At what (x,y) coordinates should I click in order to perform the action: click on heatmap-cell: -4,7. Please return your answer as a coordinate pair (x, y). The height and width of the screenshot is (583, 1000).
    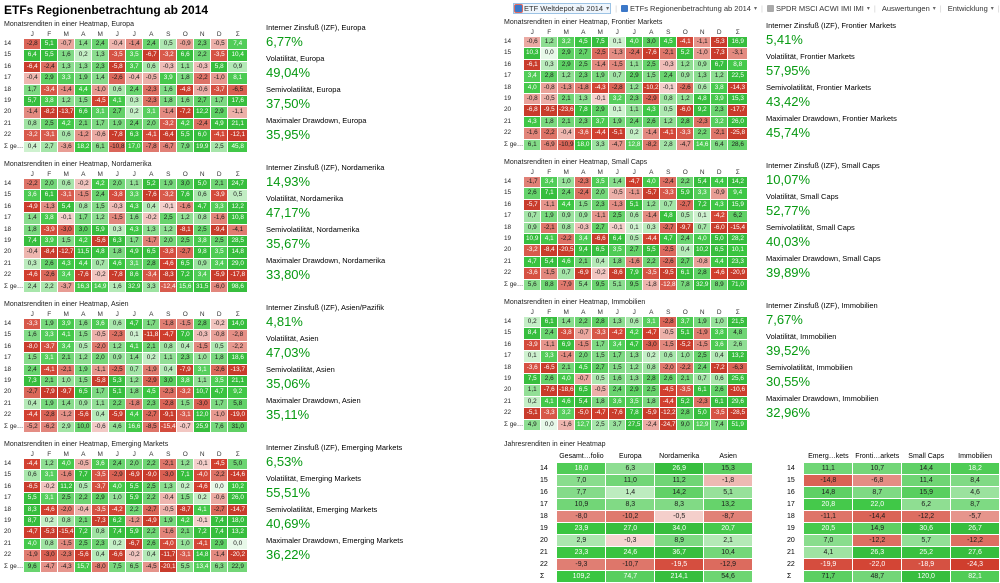
    Looking at the image, I should click on (651, 333).